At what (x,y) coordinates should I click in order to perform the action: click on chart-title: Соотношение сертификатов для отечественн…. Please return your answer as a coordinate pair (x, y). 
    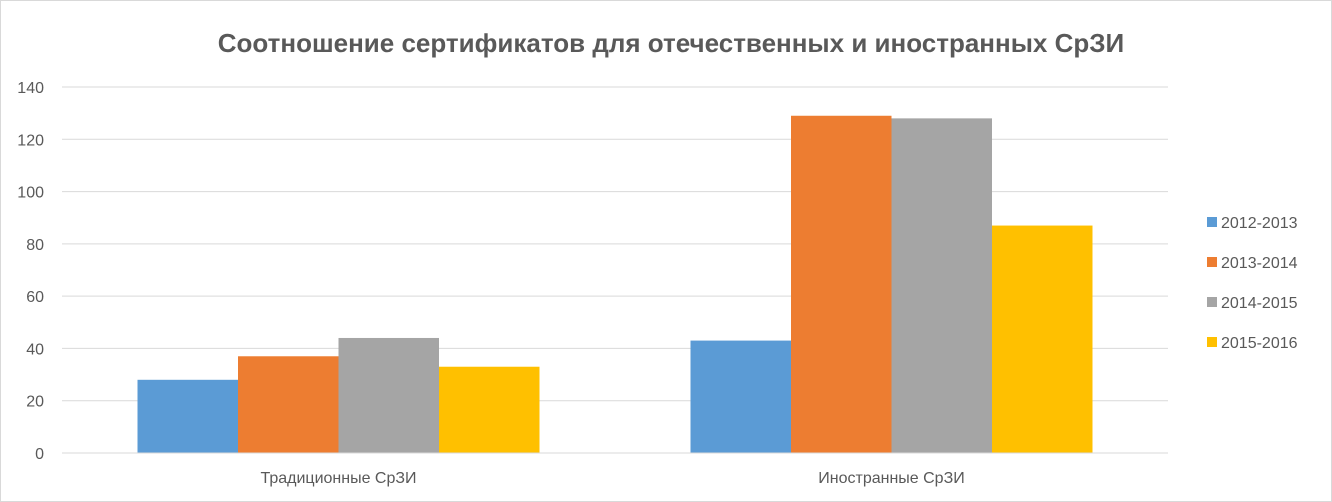
    Looking at the image, I should click on (671, 43).